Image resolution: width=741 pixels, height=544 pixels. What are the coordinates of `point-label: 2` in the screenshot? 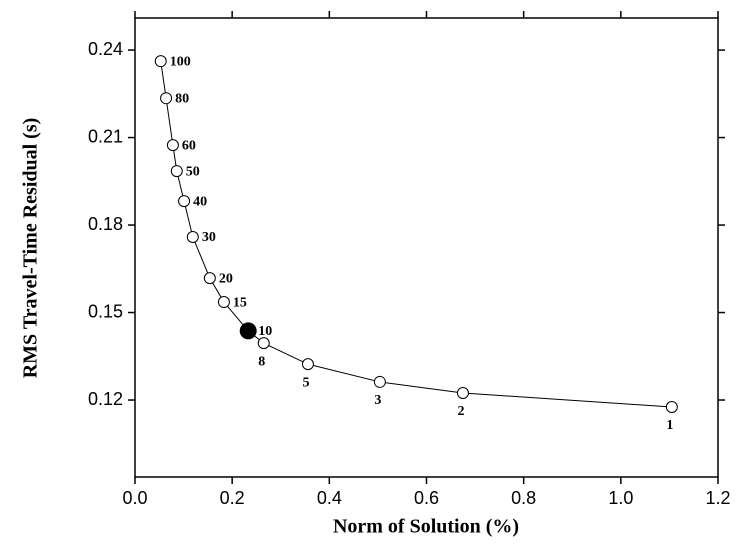 It's located at (460, 411).